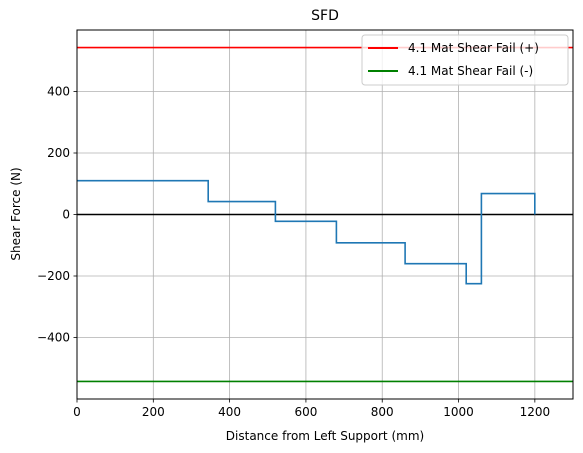 The image size is (583, 453). What do you see at coordinates (305, 412) in the screenshot?
I see `x-tick-label: 600` at bounding box center [305, 412].